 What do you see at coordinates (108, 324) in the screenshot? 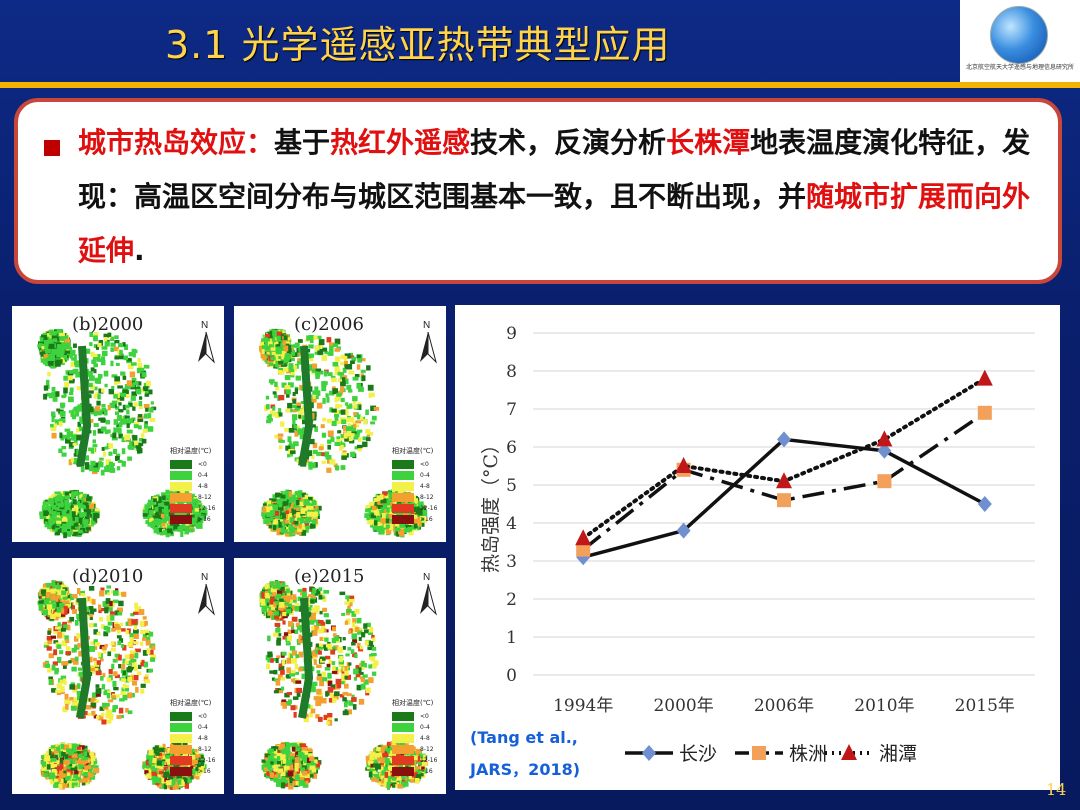
I see `map-year-label: (b)2000` at bounding box center [108, 324].